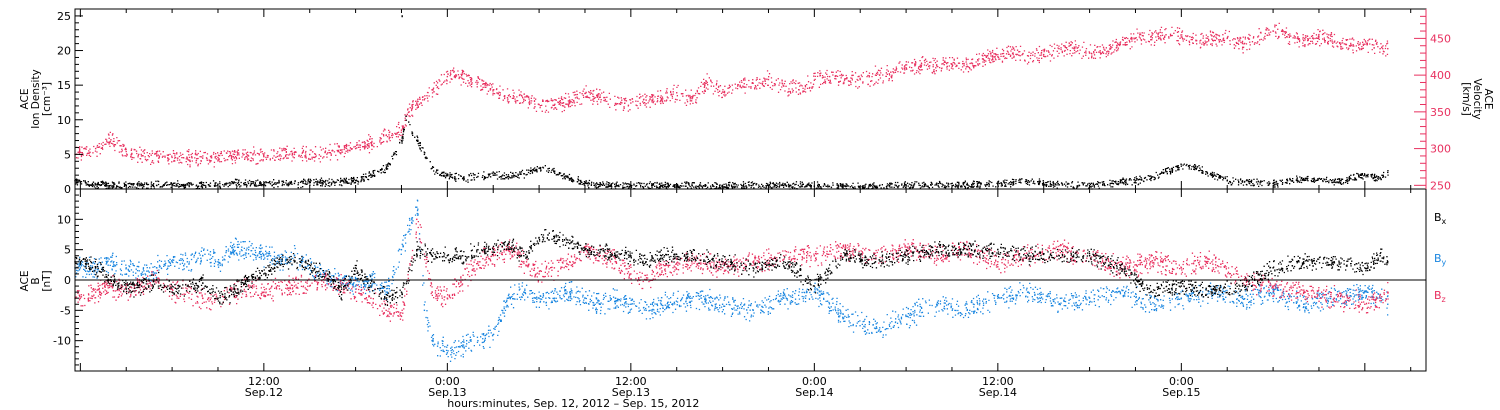 This screenshot has width=1500, height=410. I want to click on density-tick-label: 20, so click(64, 51).